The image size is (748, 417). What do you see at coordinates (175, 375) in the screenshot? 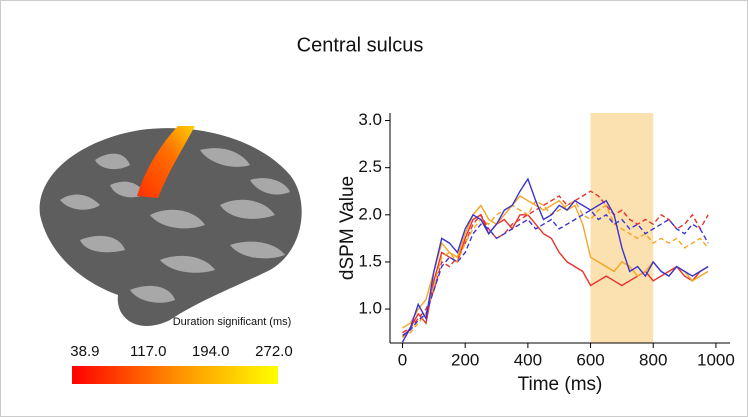
I see `colorbar` at bounding box center [175, 375].